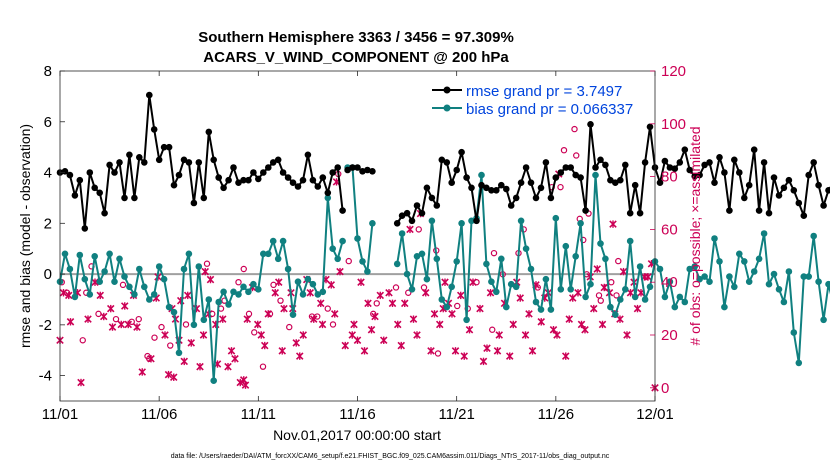 Image resolution: width=830 pixels, height=470 pixels. Describe the element at coordinates (669, 335) in the screenshot. I see `y-tick-right-label: 20` at that location.